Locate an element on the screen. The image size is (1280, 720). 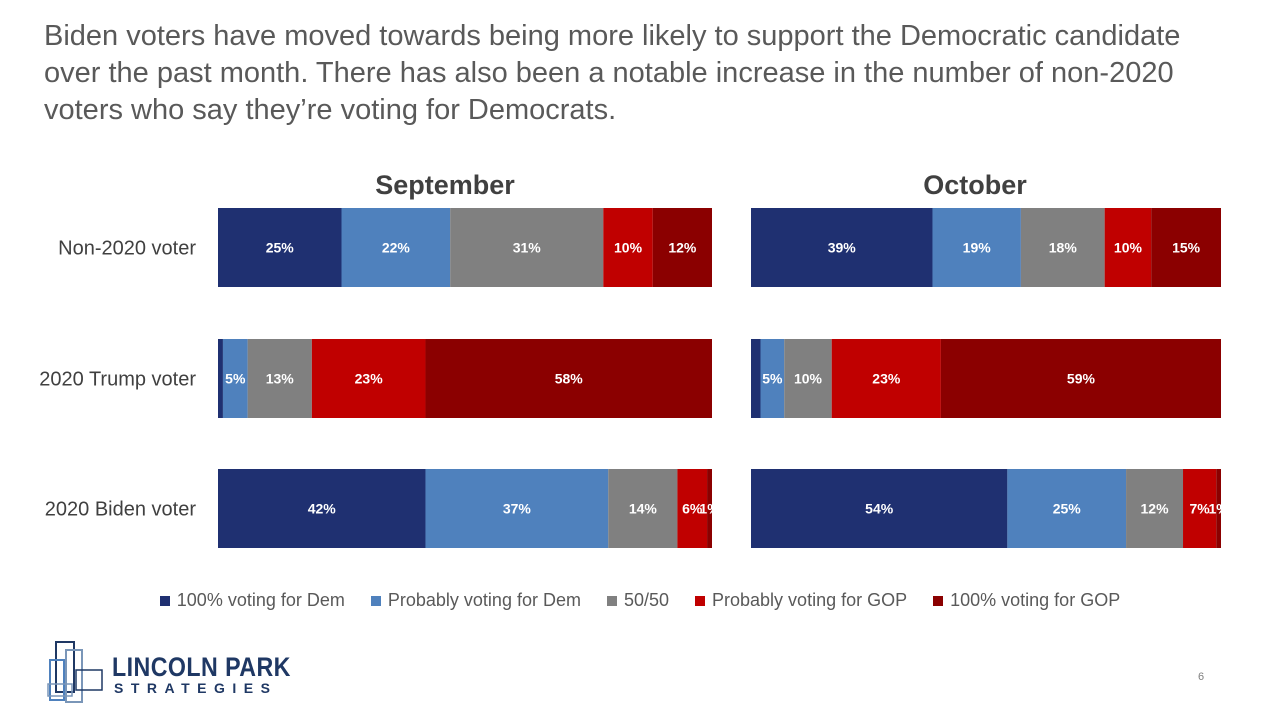
data-label: 7% is located at coordinates (1200, 509).